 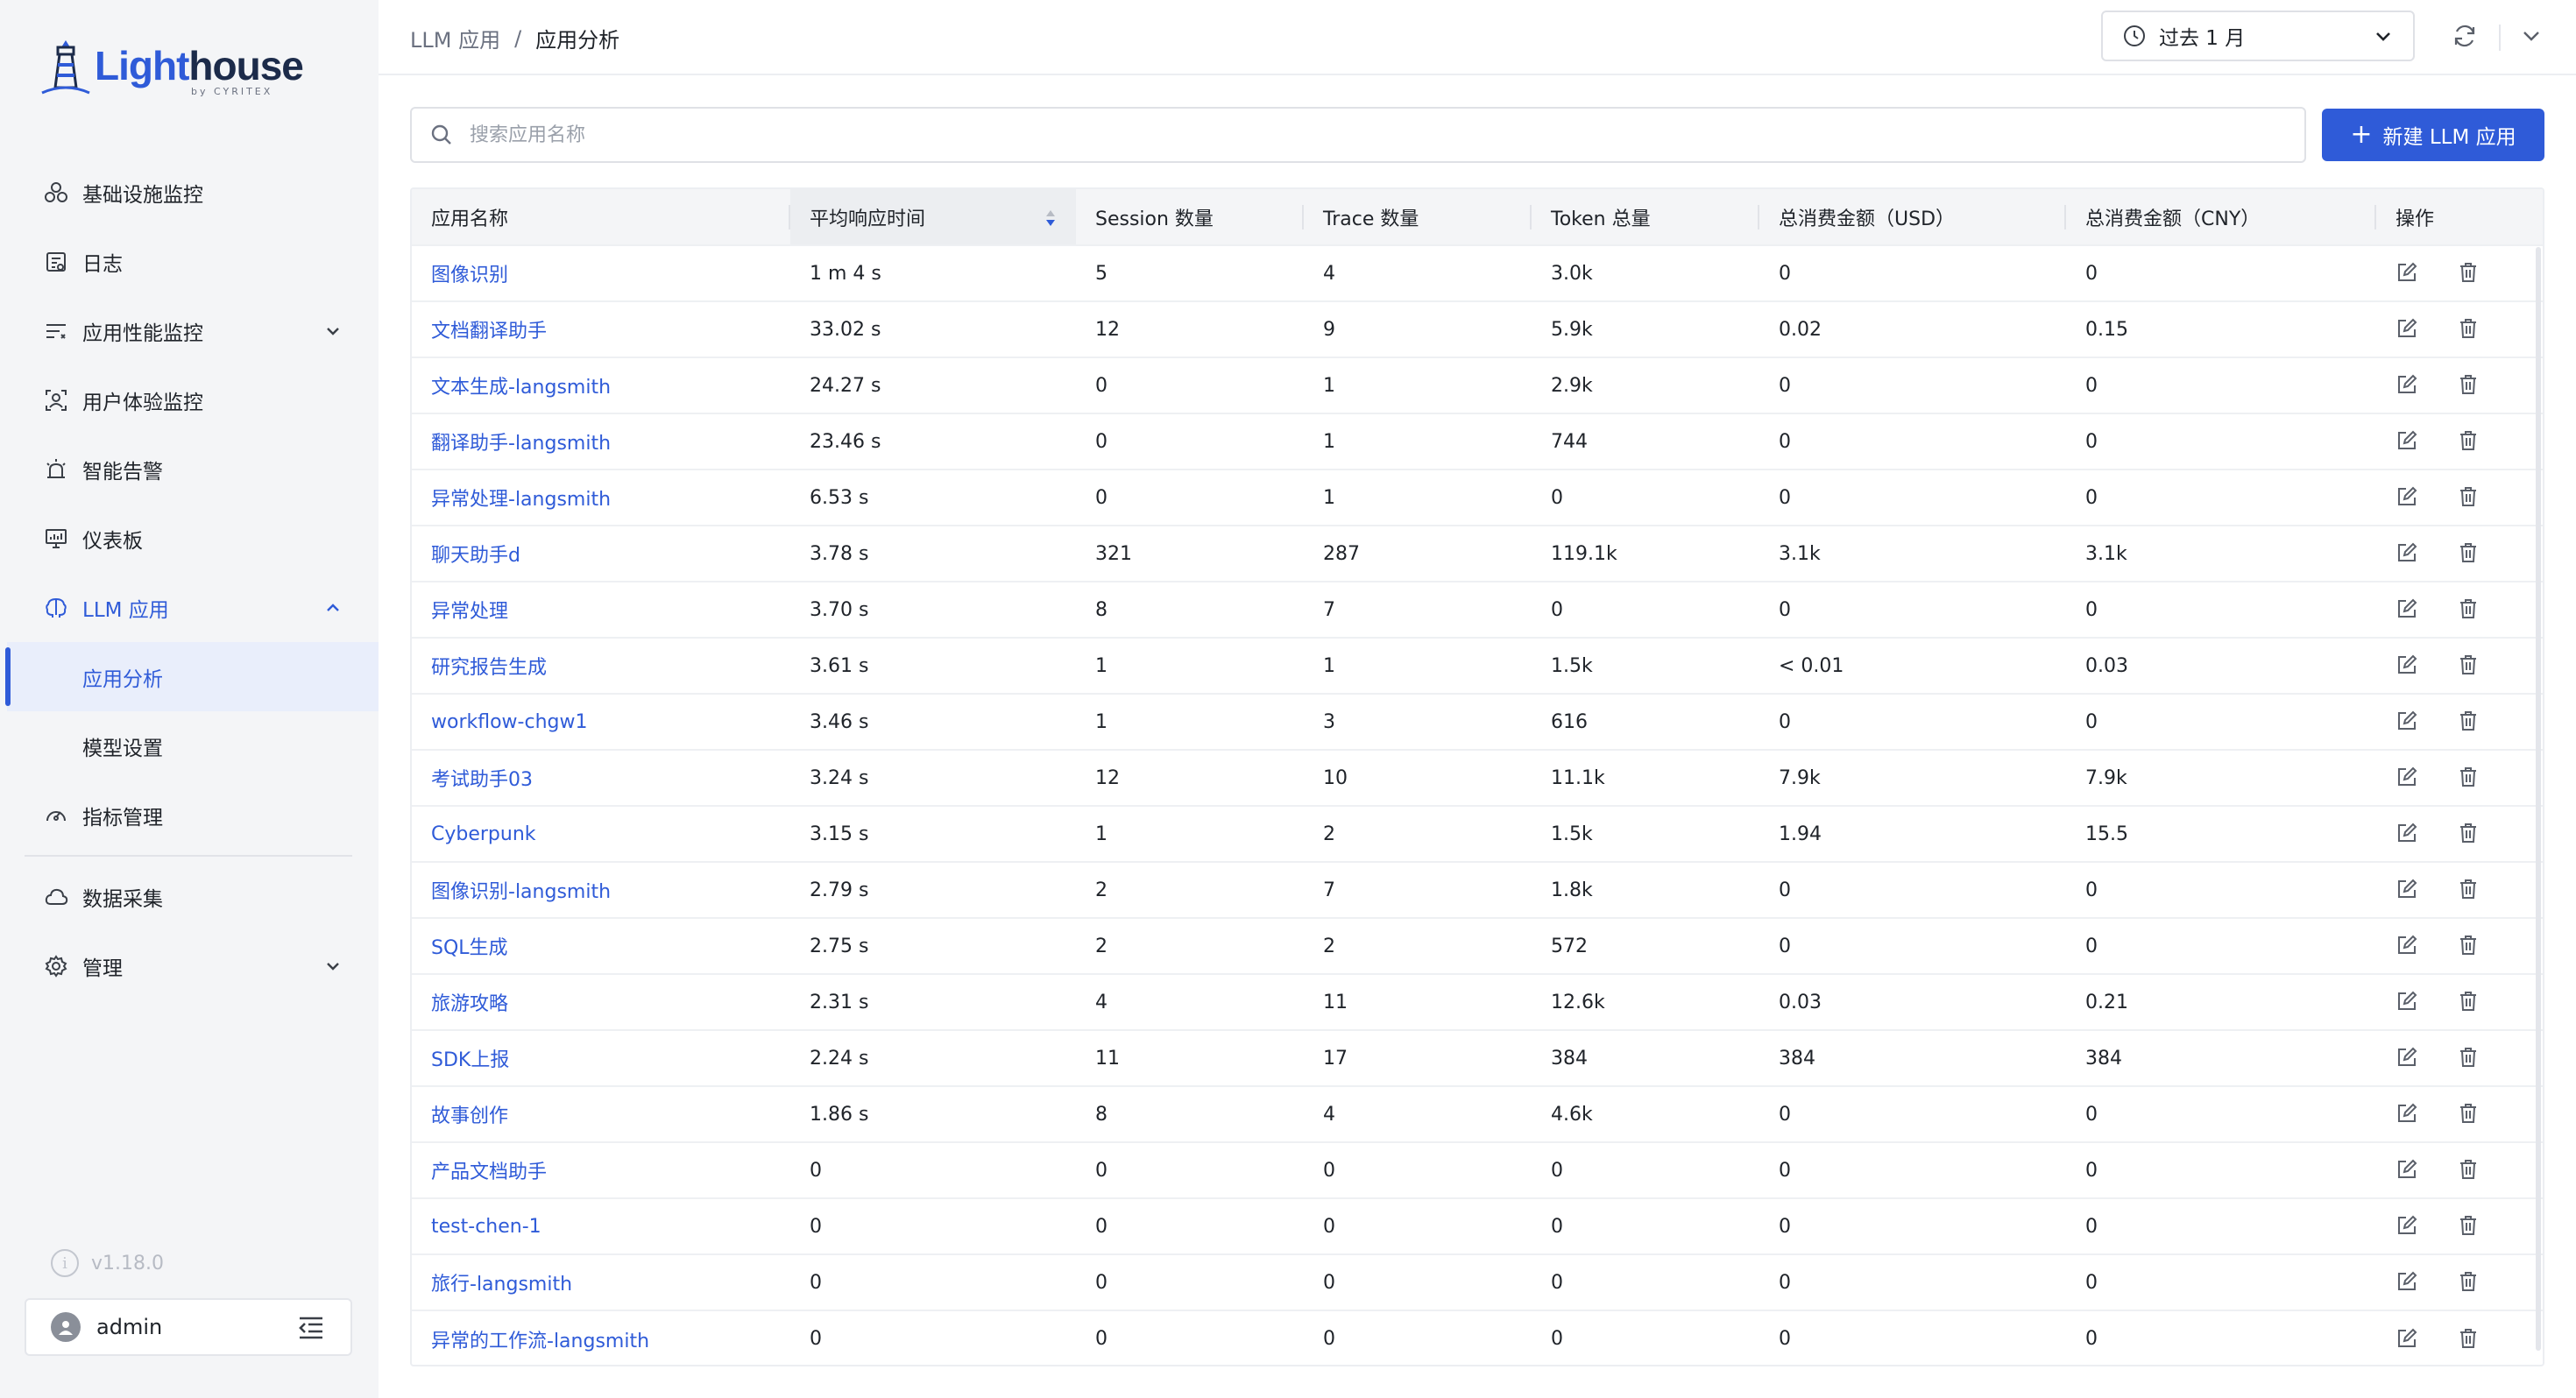 I want to click on app-name-link: 聊天助手d, so click(x=475, y=556).